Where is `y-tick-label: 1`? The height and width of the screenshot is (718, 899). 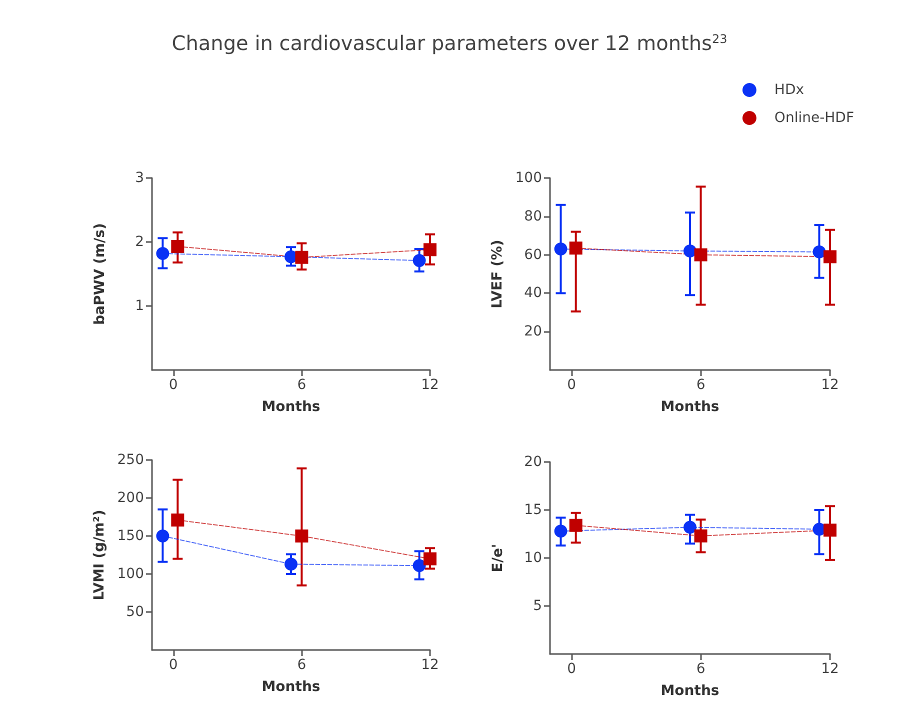 y-tick-label: 1 is located at coordinates (139, 306).